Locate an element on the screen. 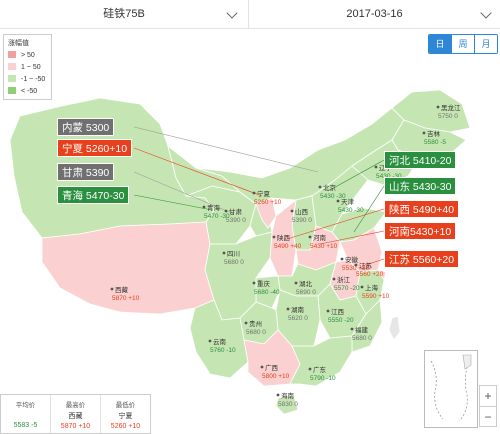  legend-item: -1 ~ -50 is located at coordinates (26, 79).